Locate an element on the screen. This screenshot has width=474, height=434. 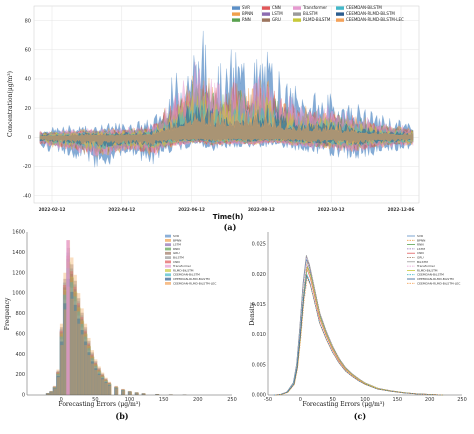
chart-b-y-tick-label: 600 is located at coordinates (20, 334).